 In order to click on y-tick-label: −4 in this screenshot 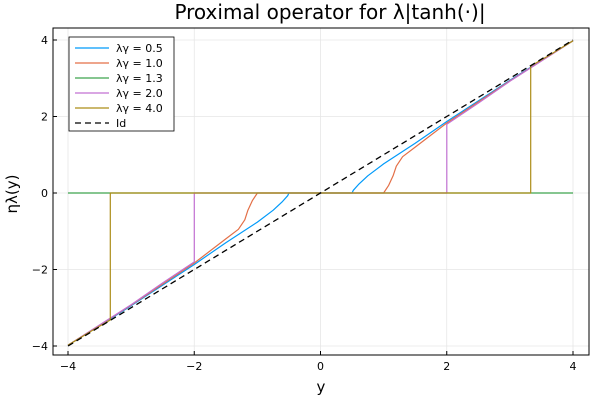, I will do `click(40, 346)`.